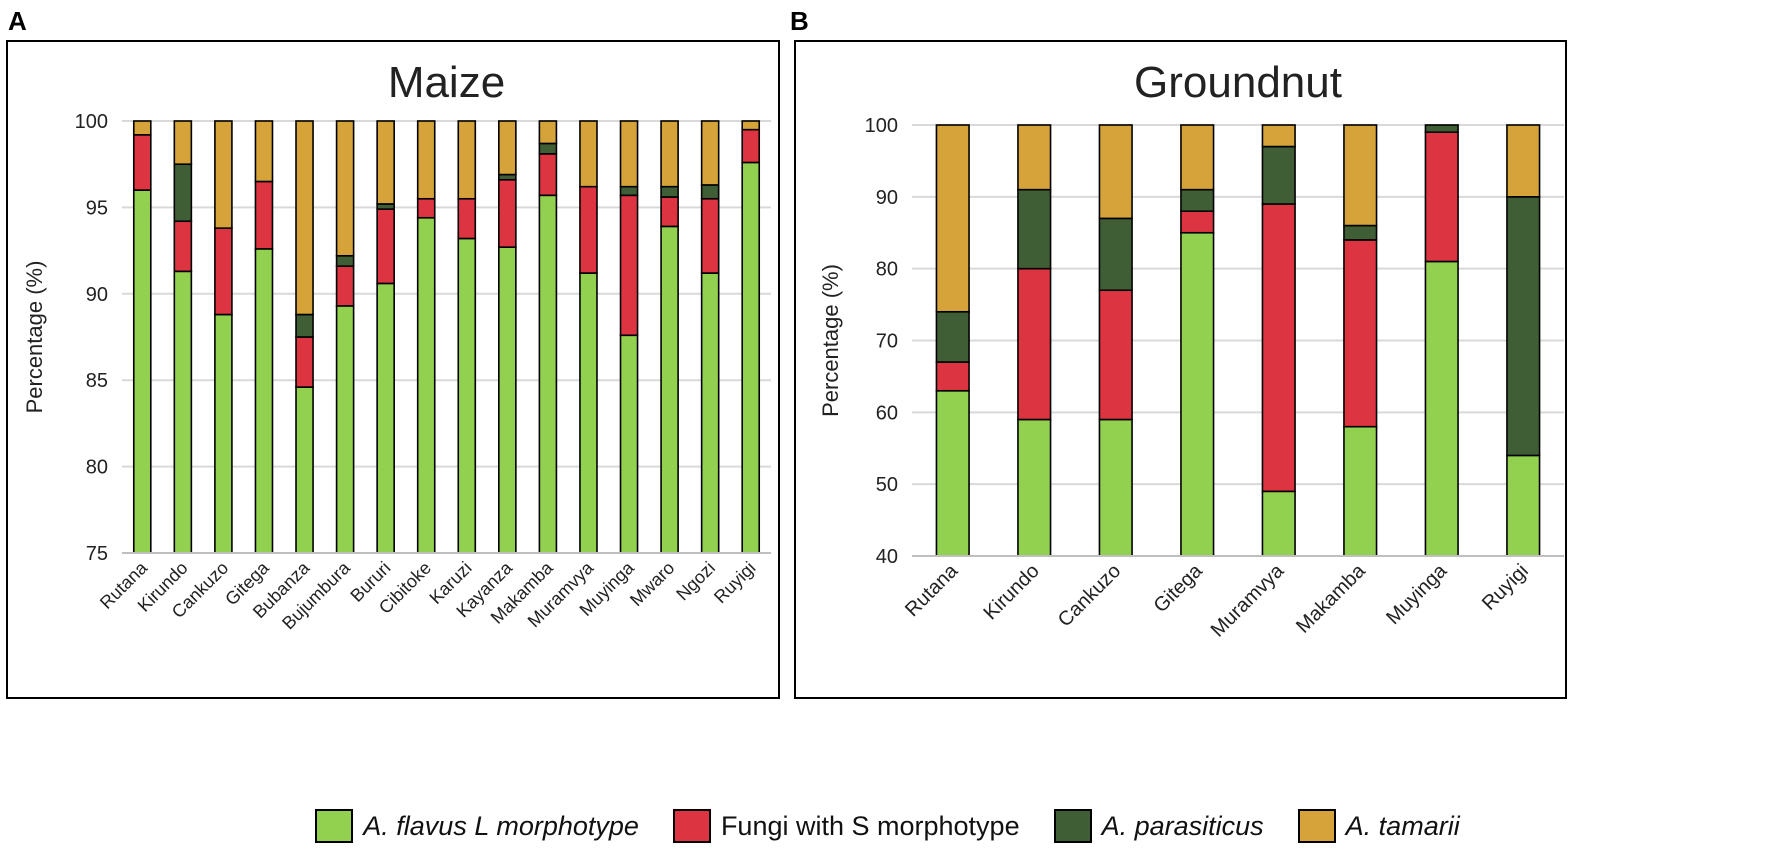  What do you see at coordinates (1011, 592) in the screenshot?
I see `x-tick-label: Kirundo` at bounding box center [1011, 592].